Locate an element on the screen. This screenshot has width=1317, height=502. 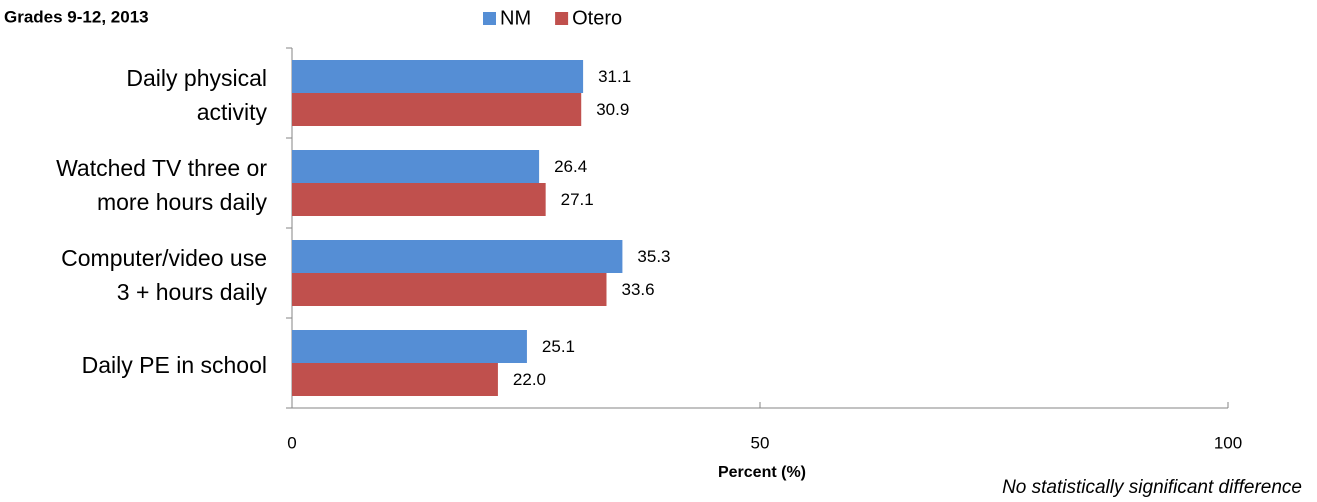
legend-label: NM is located at coordinates (515, 18).